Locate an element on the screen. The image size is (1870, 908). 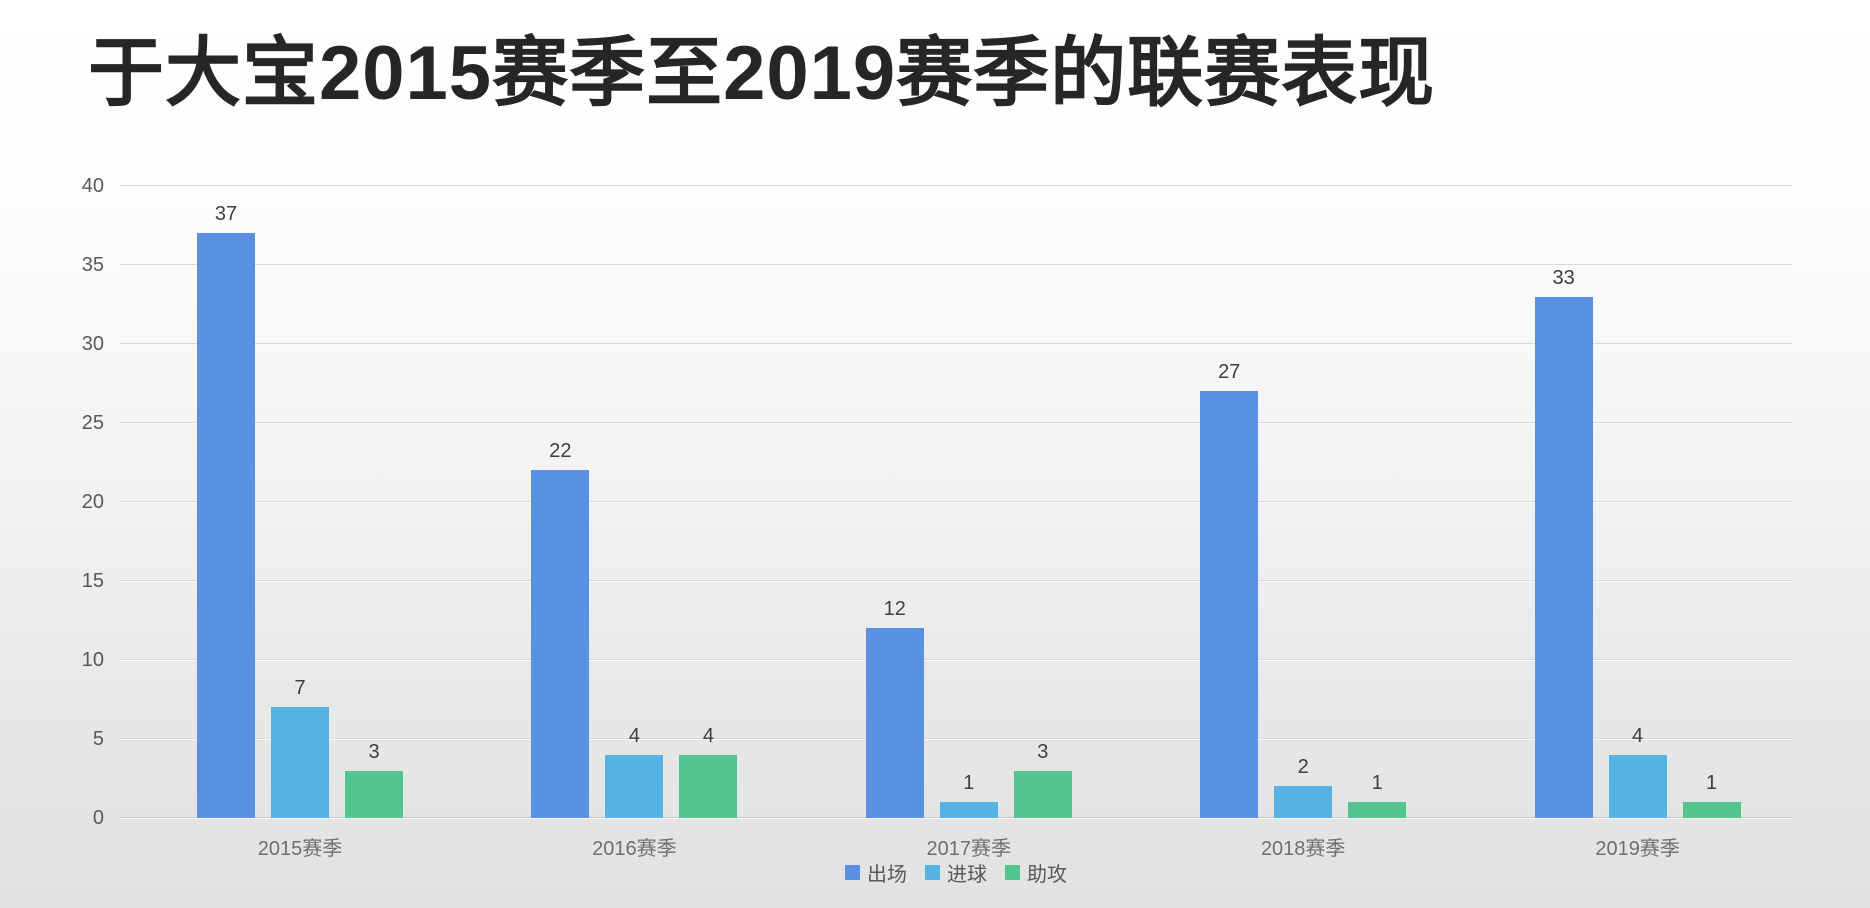
y-axis-tick-label: 15 is located at coordinates (92, 581).